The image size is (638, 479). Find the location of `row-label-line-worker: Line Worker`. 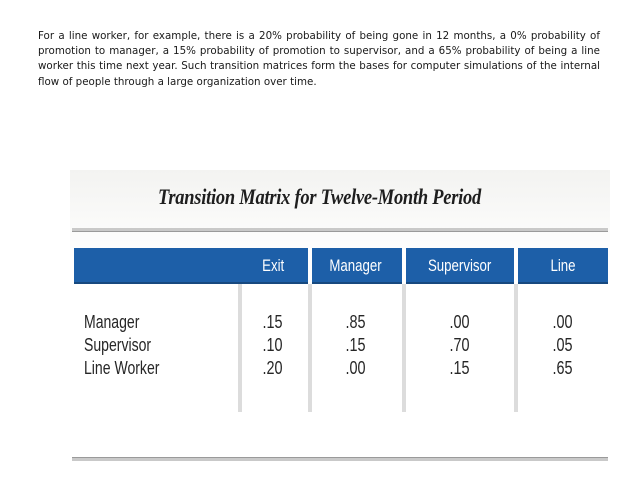

row-label-line-worker: Line Worker is located at coordinates (122, 368).